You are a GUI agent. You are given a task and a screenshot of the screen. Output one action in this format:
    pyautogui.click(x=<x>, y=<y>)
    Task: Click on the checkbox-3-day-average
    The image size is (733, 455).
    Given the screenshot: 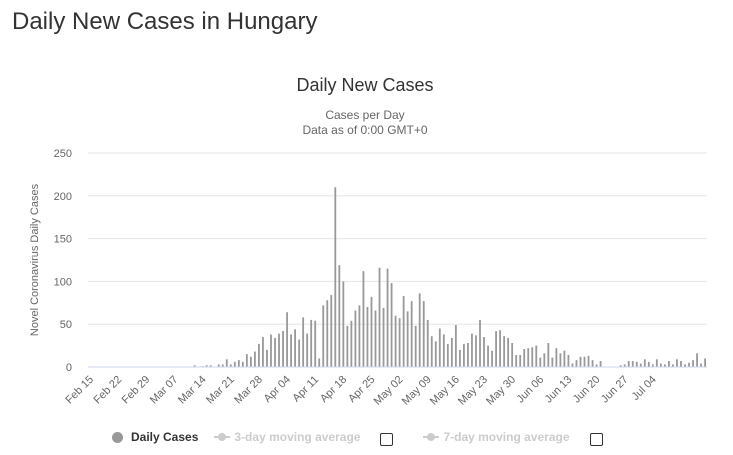 What is the action you would take?
    pyautogui.click(x=387, y=439)
    